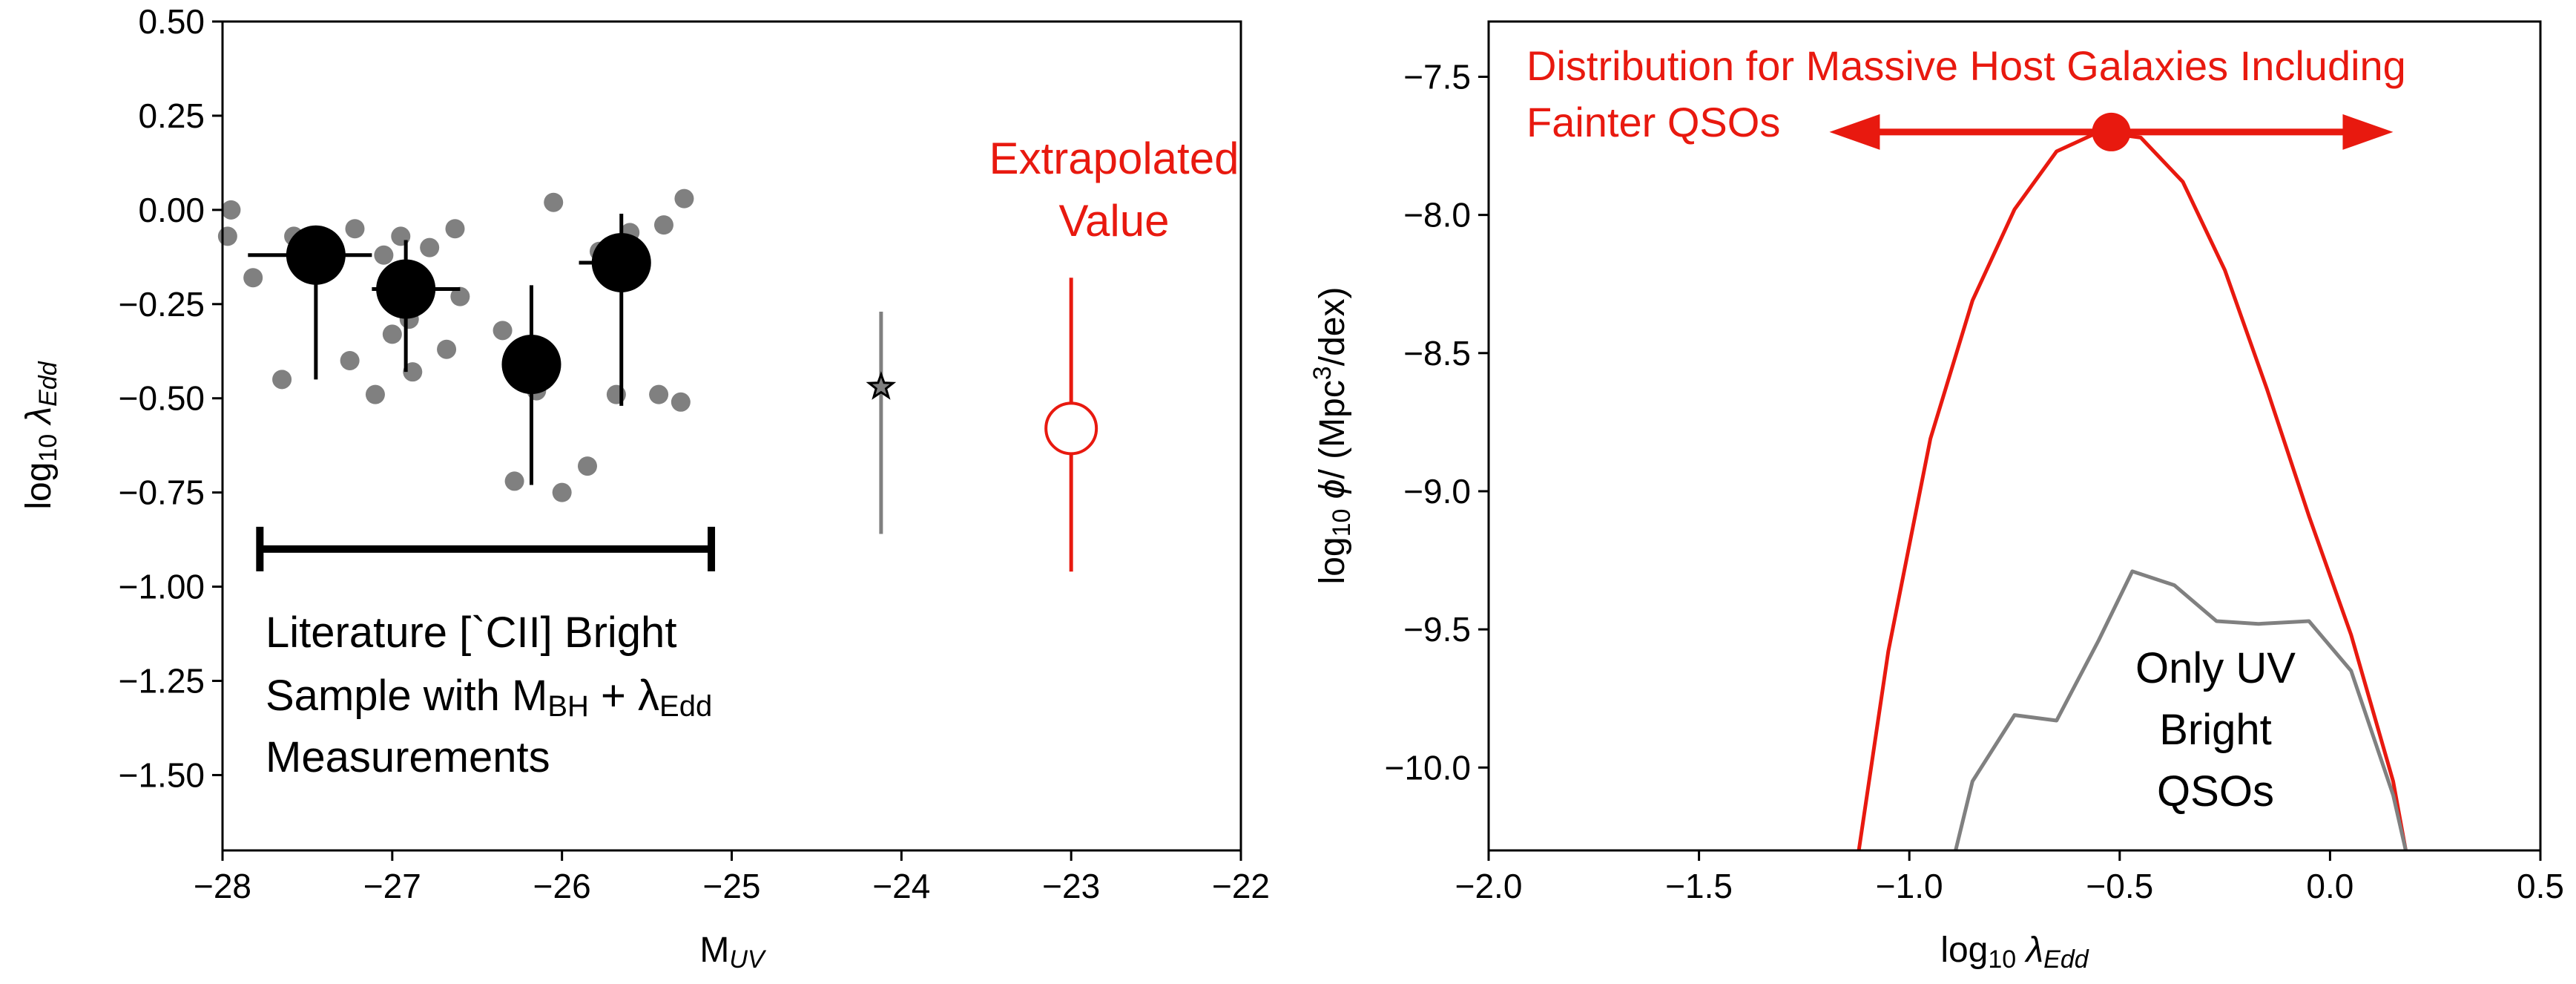 Image resolution: width=2576 pixels, height=984 pixels. Describe the element at coordinates (162, 305) in the screenshot. I see `left-ytick-label: −0.25` at that location.